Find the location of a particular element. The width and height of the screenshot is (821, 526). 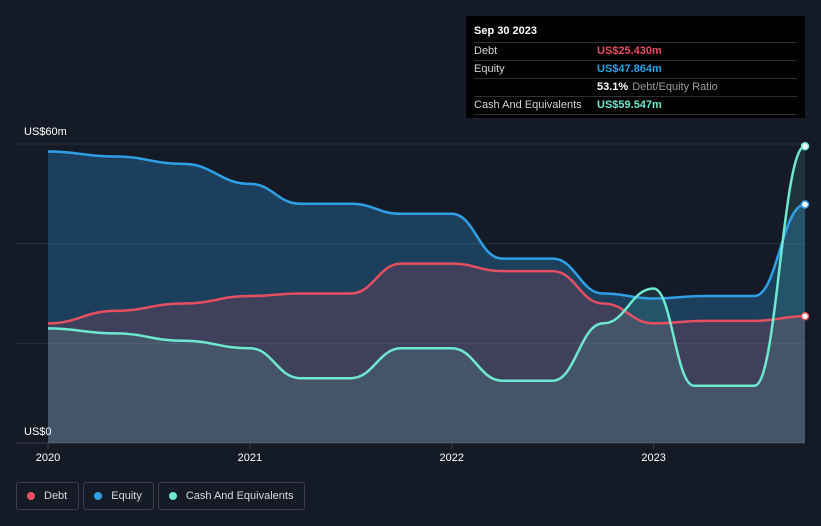

x-tick-label-2022: 2022 is located at coordinates (451, 458).